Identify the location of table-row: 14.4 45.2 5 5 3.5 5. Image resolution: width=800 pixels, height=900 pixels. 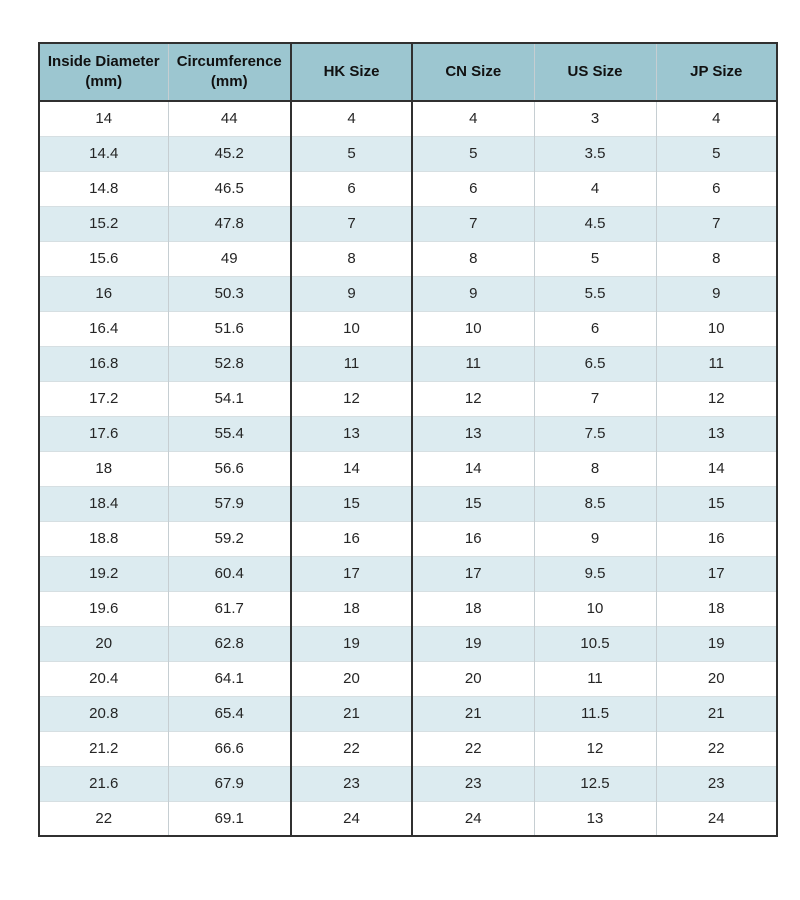
(408, 153).